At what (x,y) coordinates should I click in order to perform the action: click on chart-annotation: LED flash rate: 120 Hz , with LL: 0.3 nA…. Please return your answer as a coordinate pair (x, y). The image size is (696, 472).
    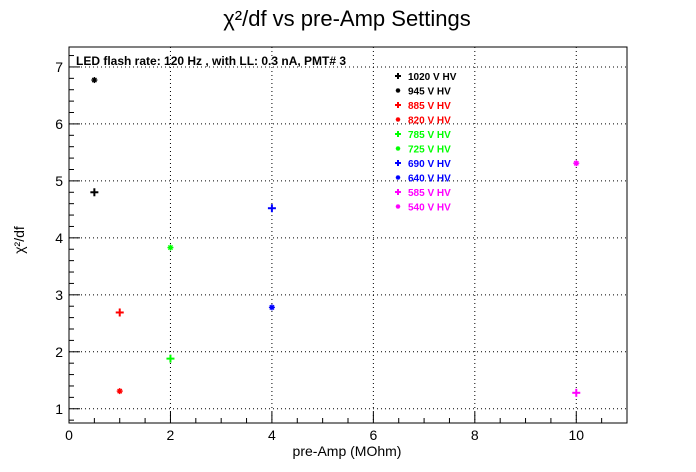
    Looking at the image, I should click on (211, 61).